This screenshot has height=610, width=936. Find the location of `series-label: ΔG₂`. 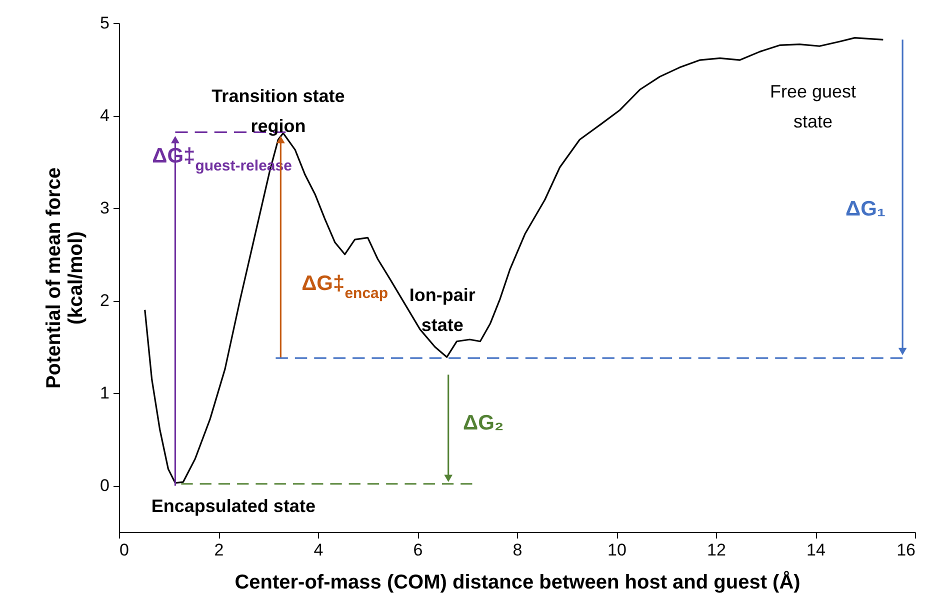

series-label: ΔG₂ is located at coordinates (483, 423).